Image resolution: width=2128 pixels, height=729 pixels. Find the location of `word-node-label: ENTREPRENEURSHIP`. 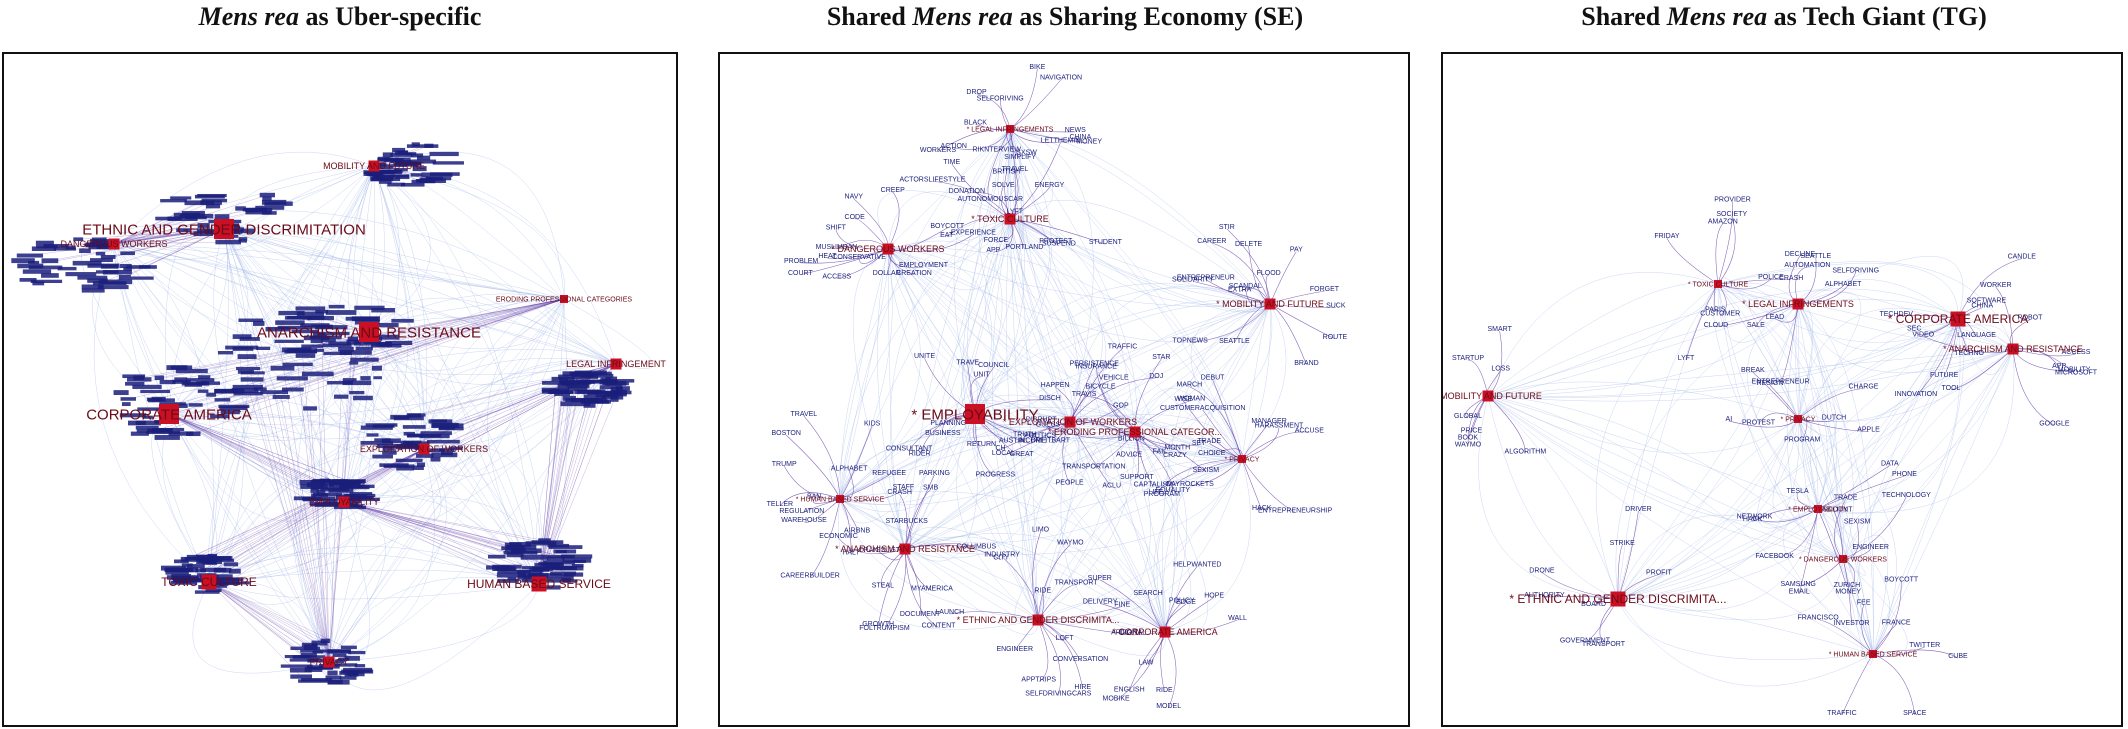

word-node-label: ENTREPRENEURSHIP is located at coordinates (1295, 510).